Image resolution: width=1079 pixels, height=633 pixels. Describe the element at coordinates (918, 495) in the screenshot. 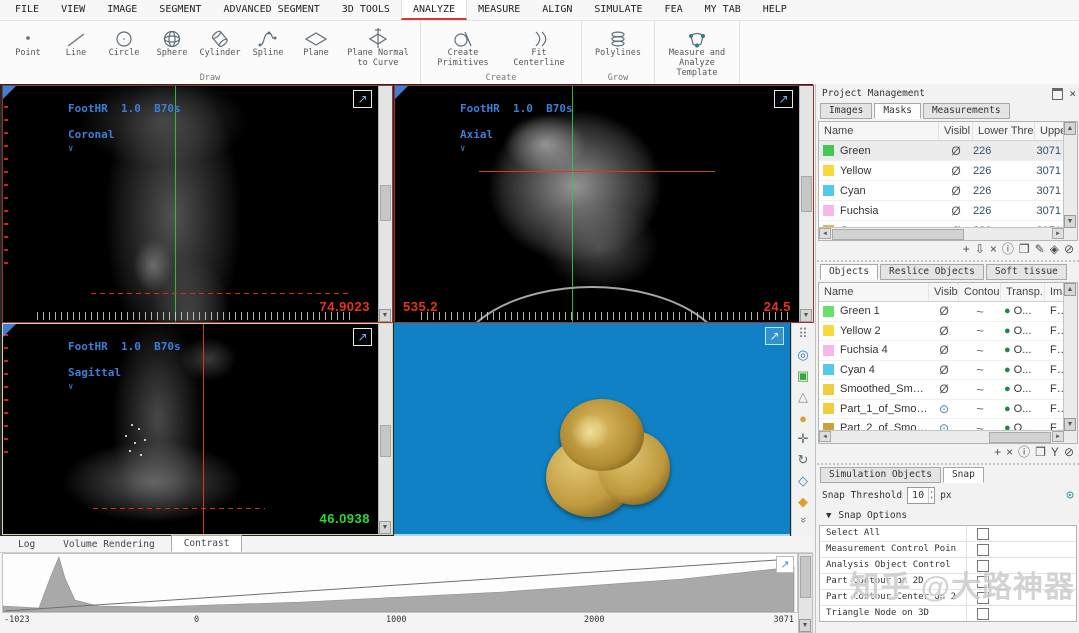

I see `snap-threshold-value: 10` at that location.